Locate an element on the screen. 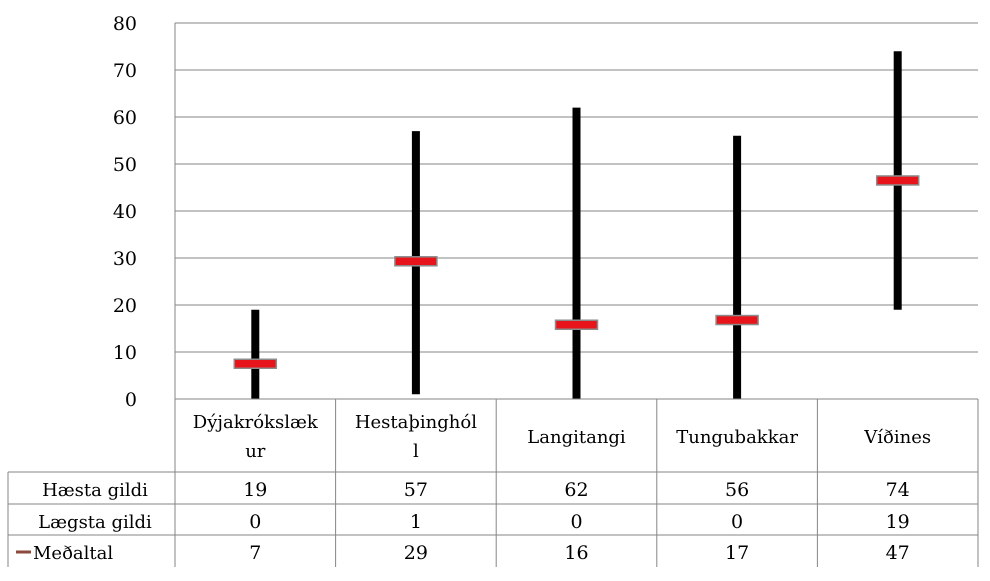  y-tick-label: 10 is located at coordinates (125, 353).